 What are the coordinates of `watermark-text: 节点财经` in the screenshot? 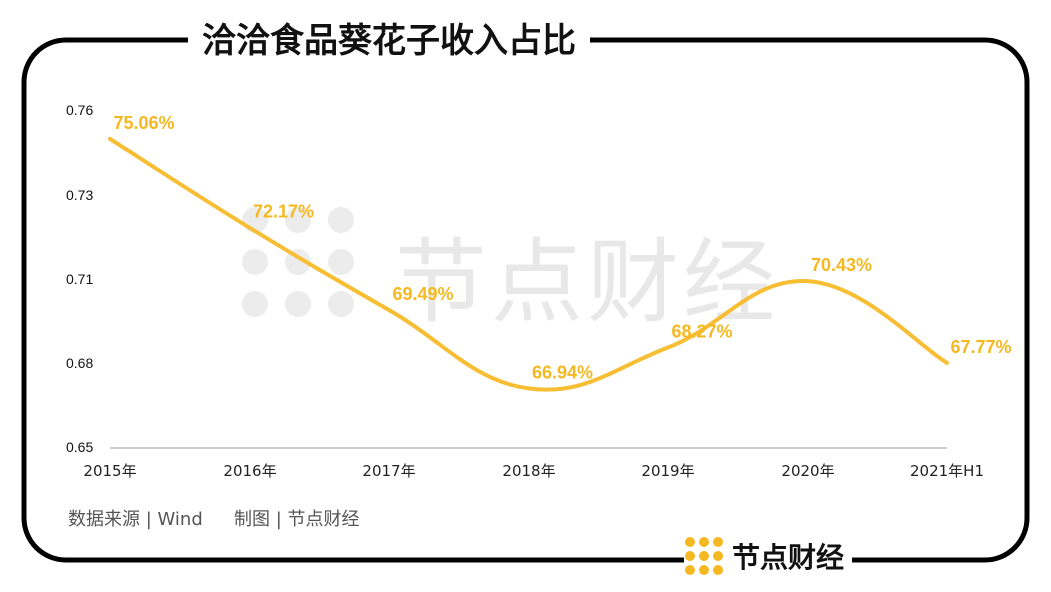 It's located at (587, 282).